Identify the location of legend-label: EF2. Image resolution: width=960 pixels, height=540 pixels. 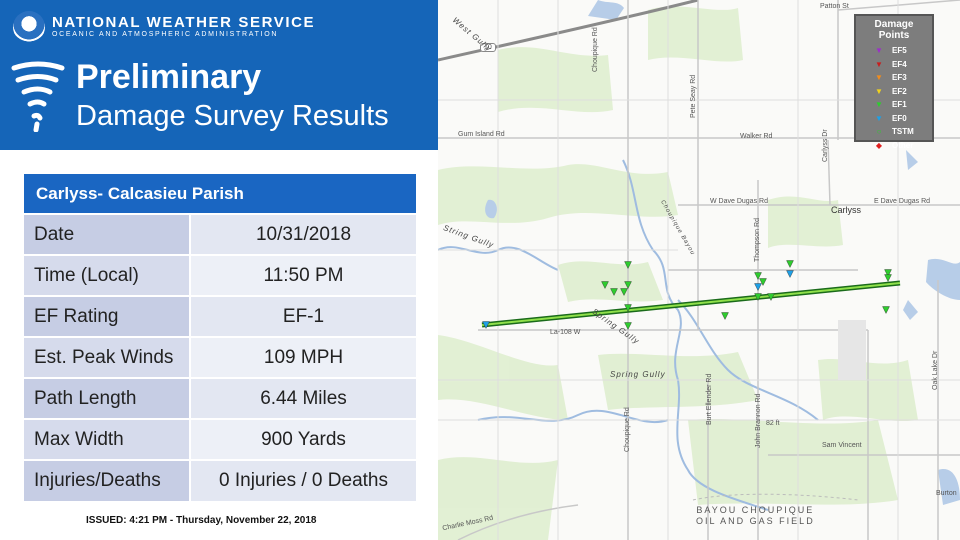
(899, 91).